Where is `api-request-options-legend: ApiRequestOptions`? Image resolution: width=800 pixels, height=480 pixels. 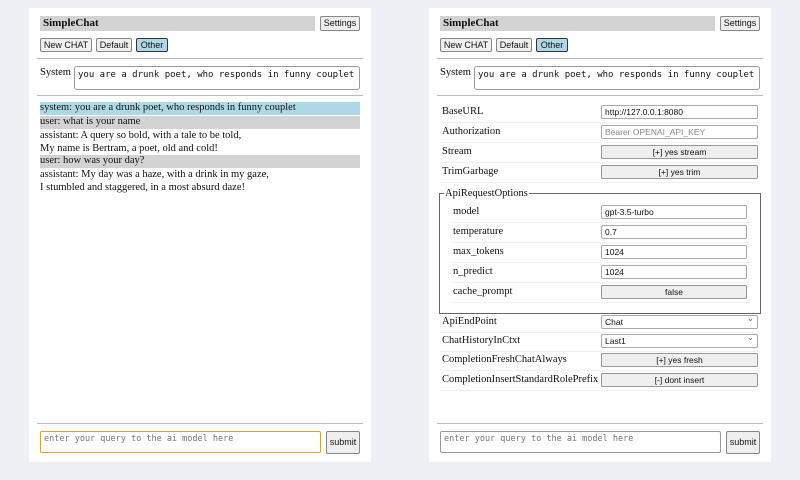
api-request-options-legend: ApiRequestOptions is located at coordinates (486, 193).